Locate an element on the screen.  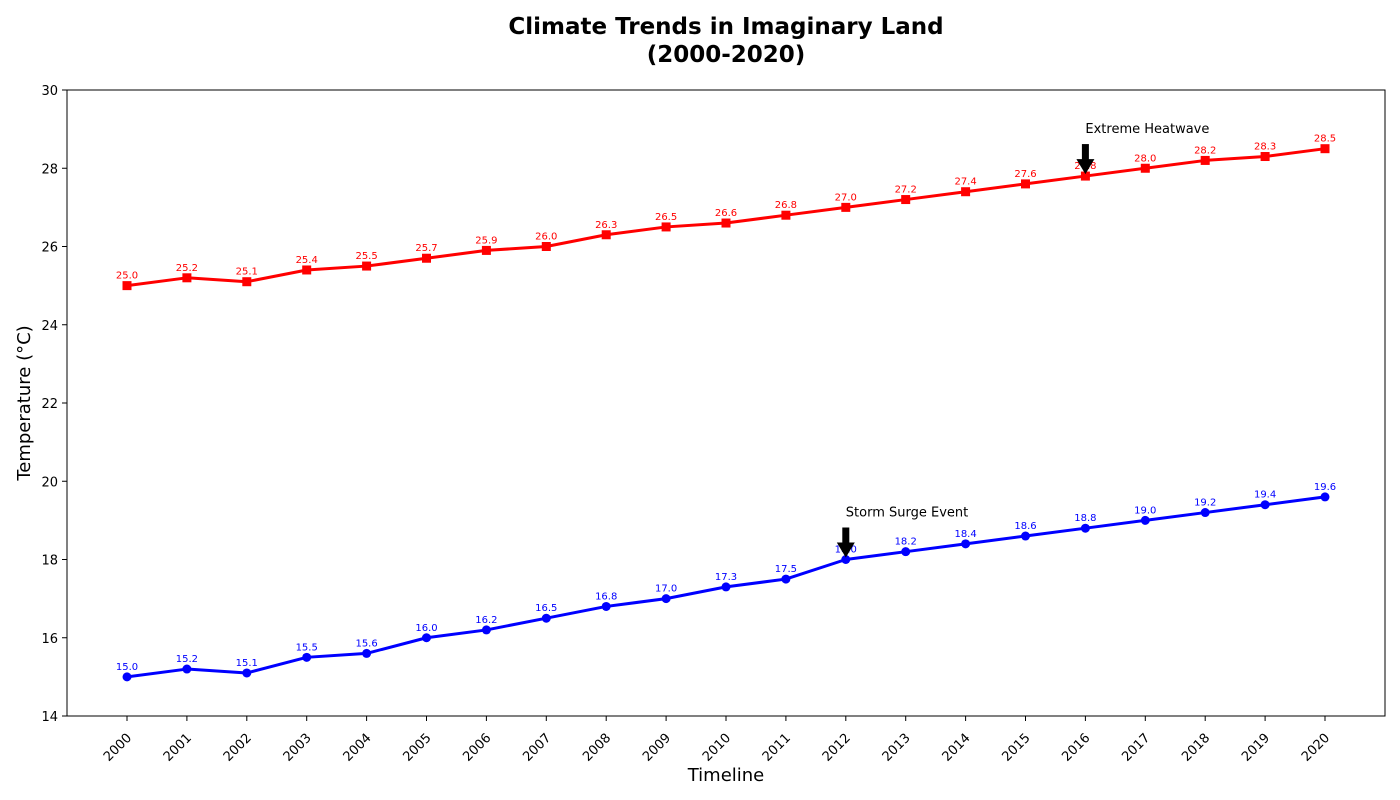
x-tick-label: 2003 is located at coordinates (298, 748).